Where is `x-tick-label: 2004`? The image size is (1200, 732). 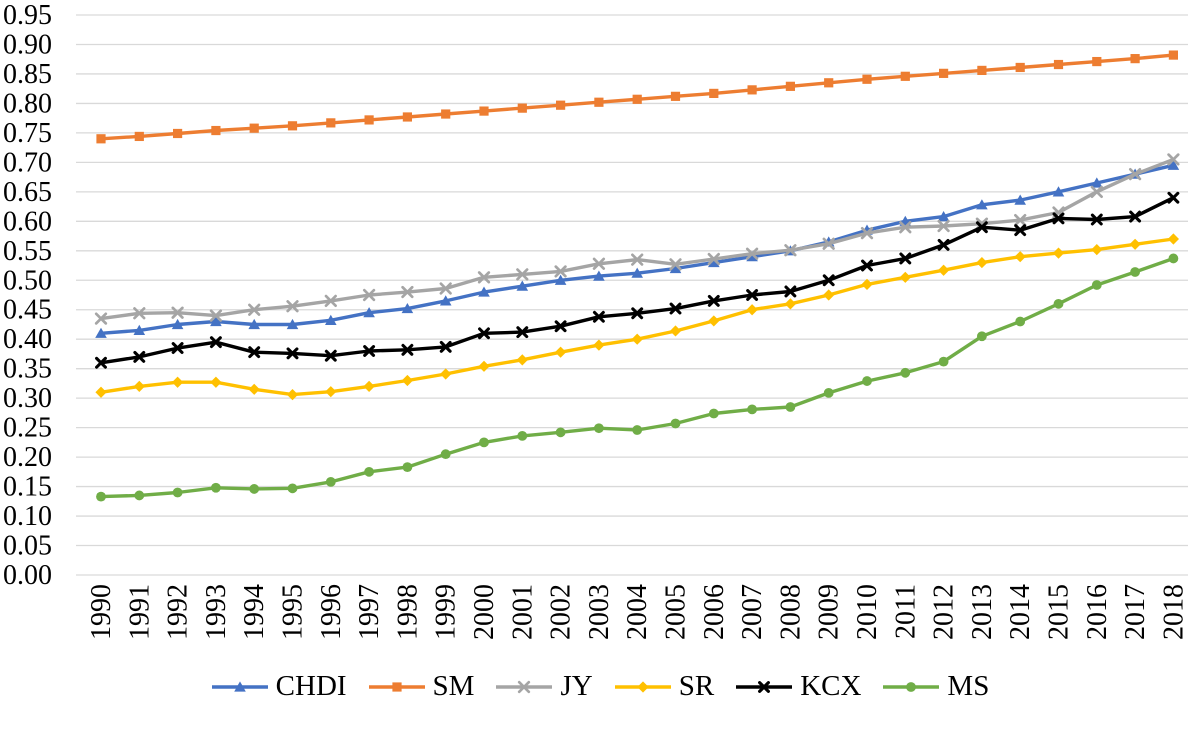 x-tick-label: 2004 is located at coordinates (637, 612).